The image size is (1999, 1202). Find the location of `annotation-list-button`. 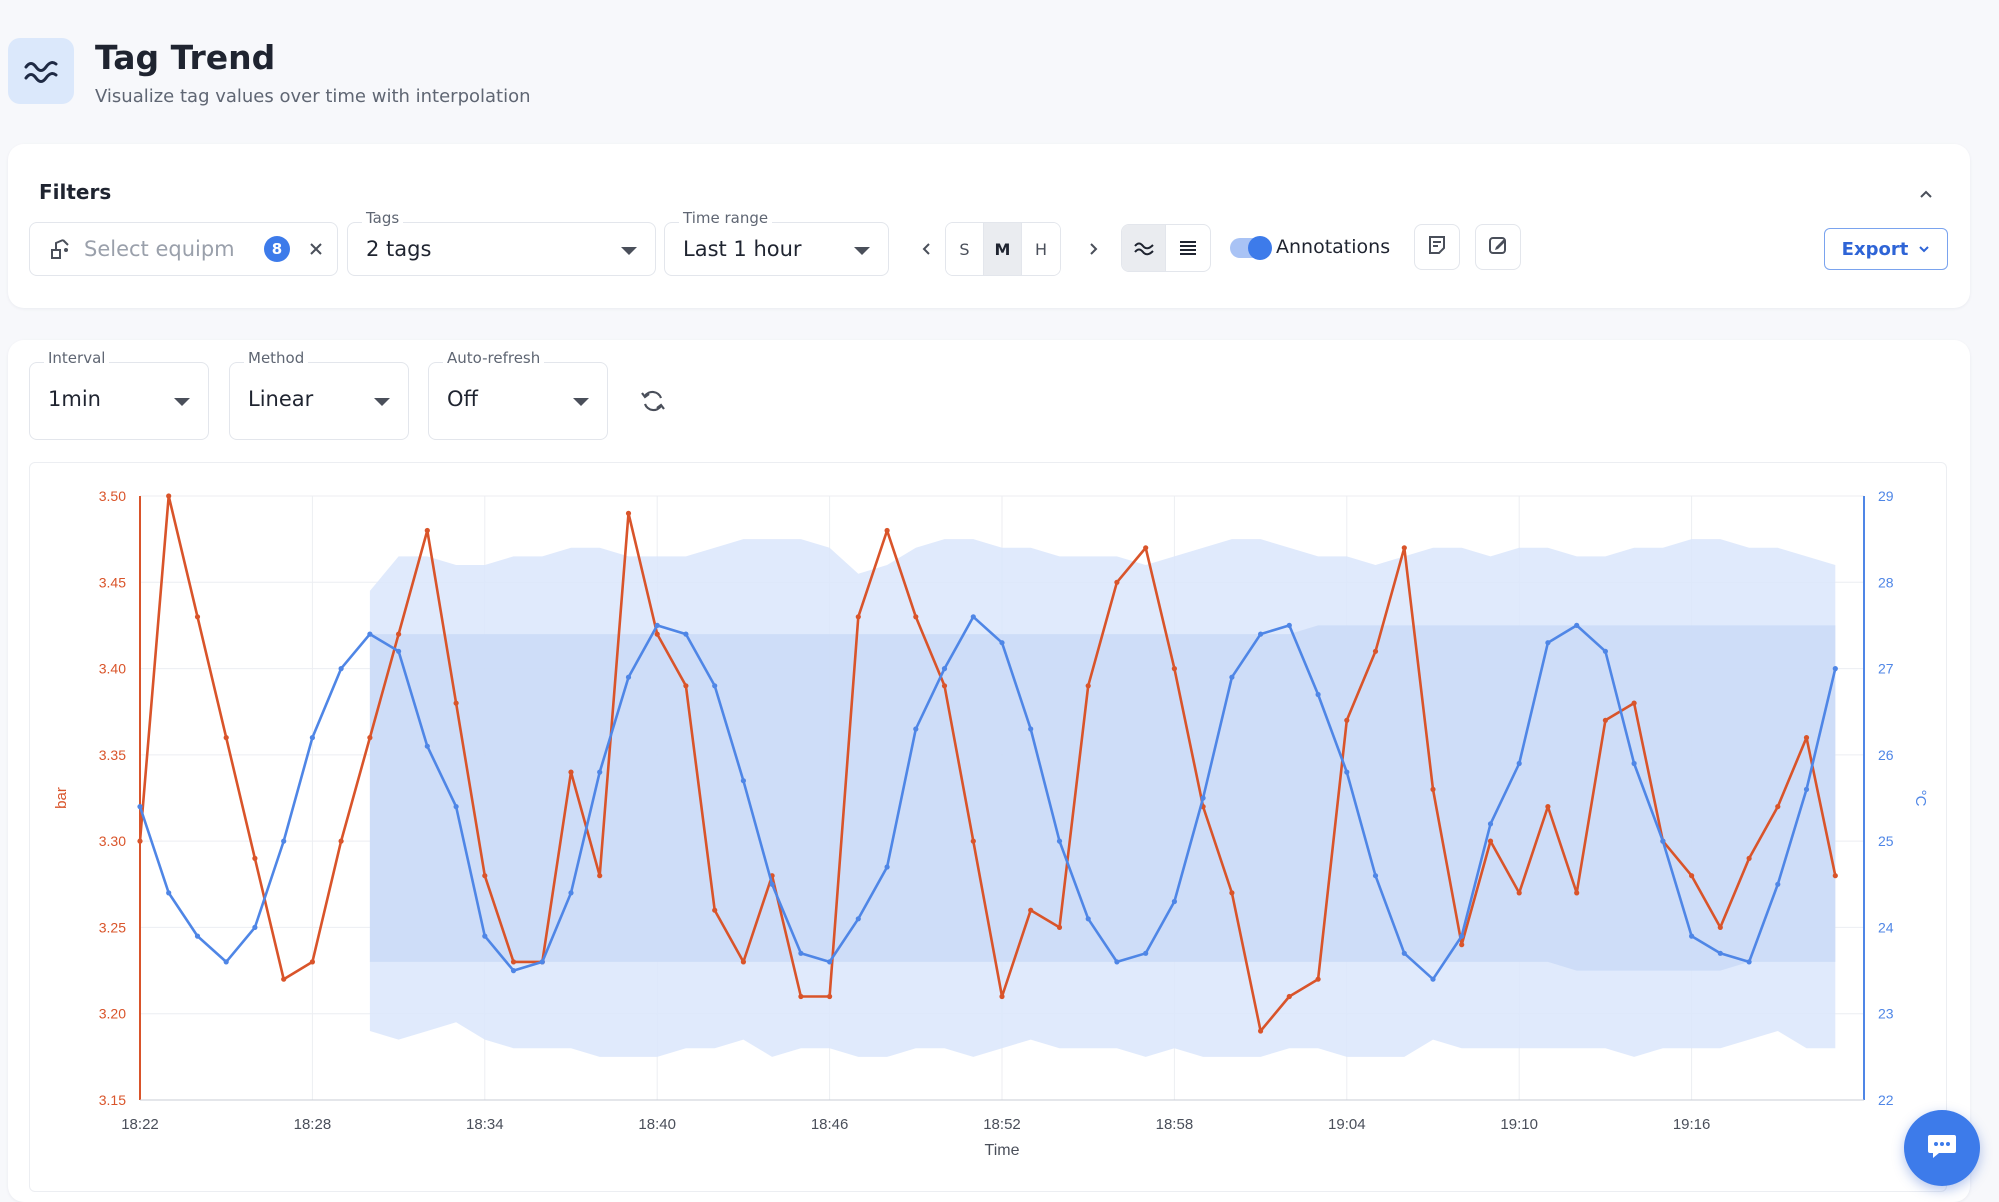

annotation-list-button is located at coordinates (1437, 247).